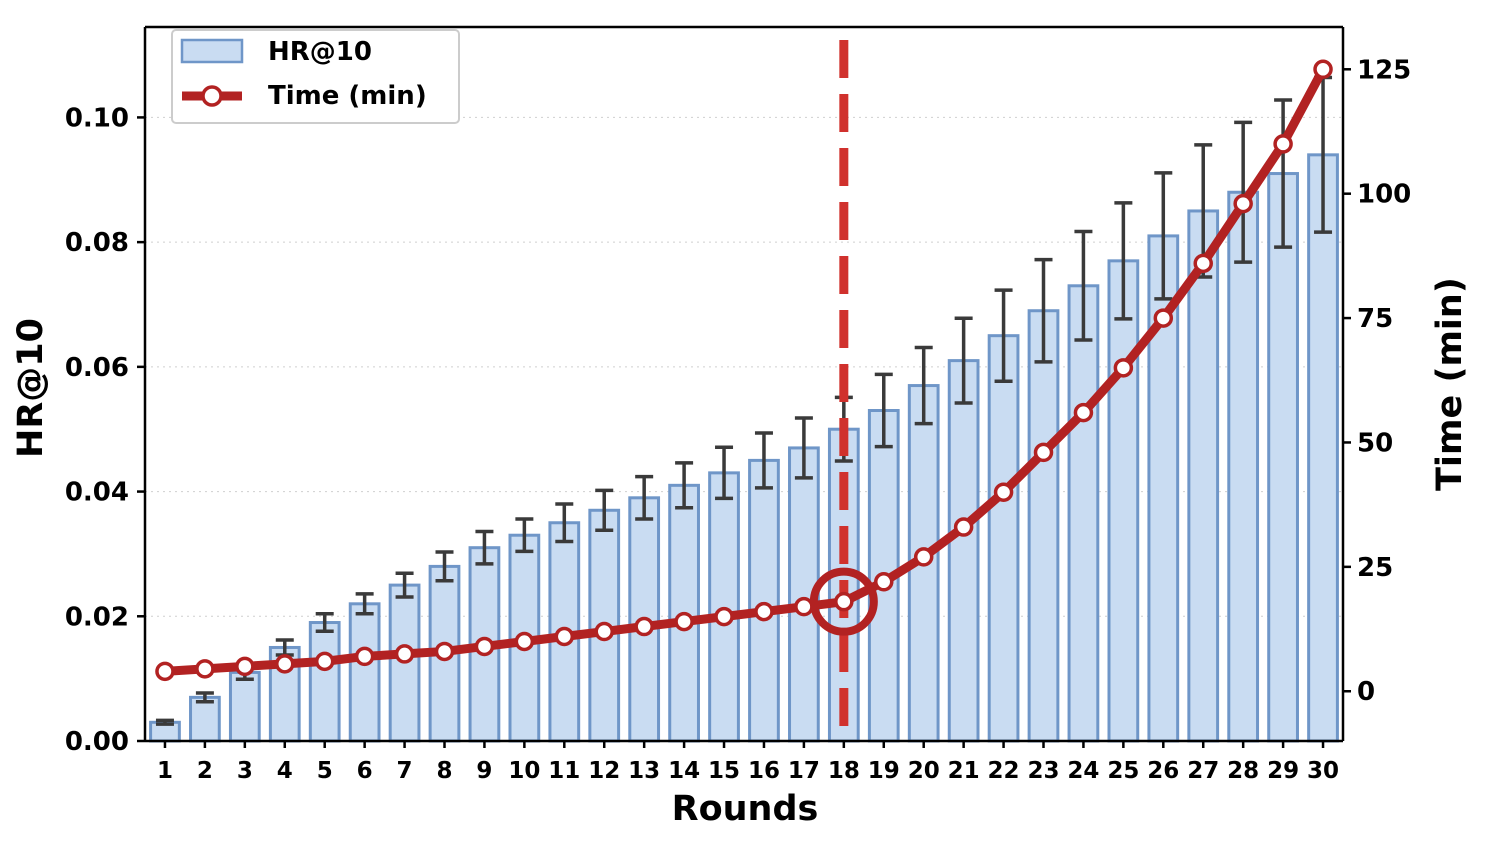 This screenshot has width=1512, height=868. What do you see at coordinates (745, 809) in the screenshot?
I see `x-axis-title: Rounds` at bounding box center [745, 809].